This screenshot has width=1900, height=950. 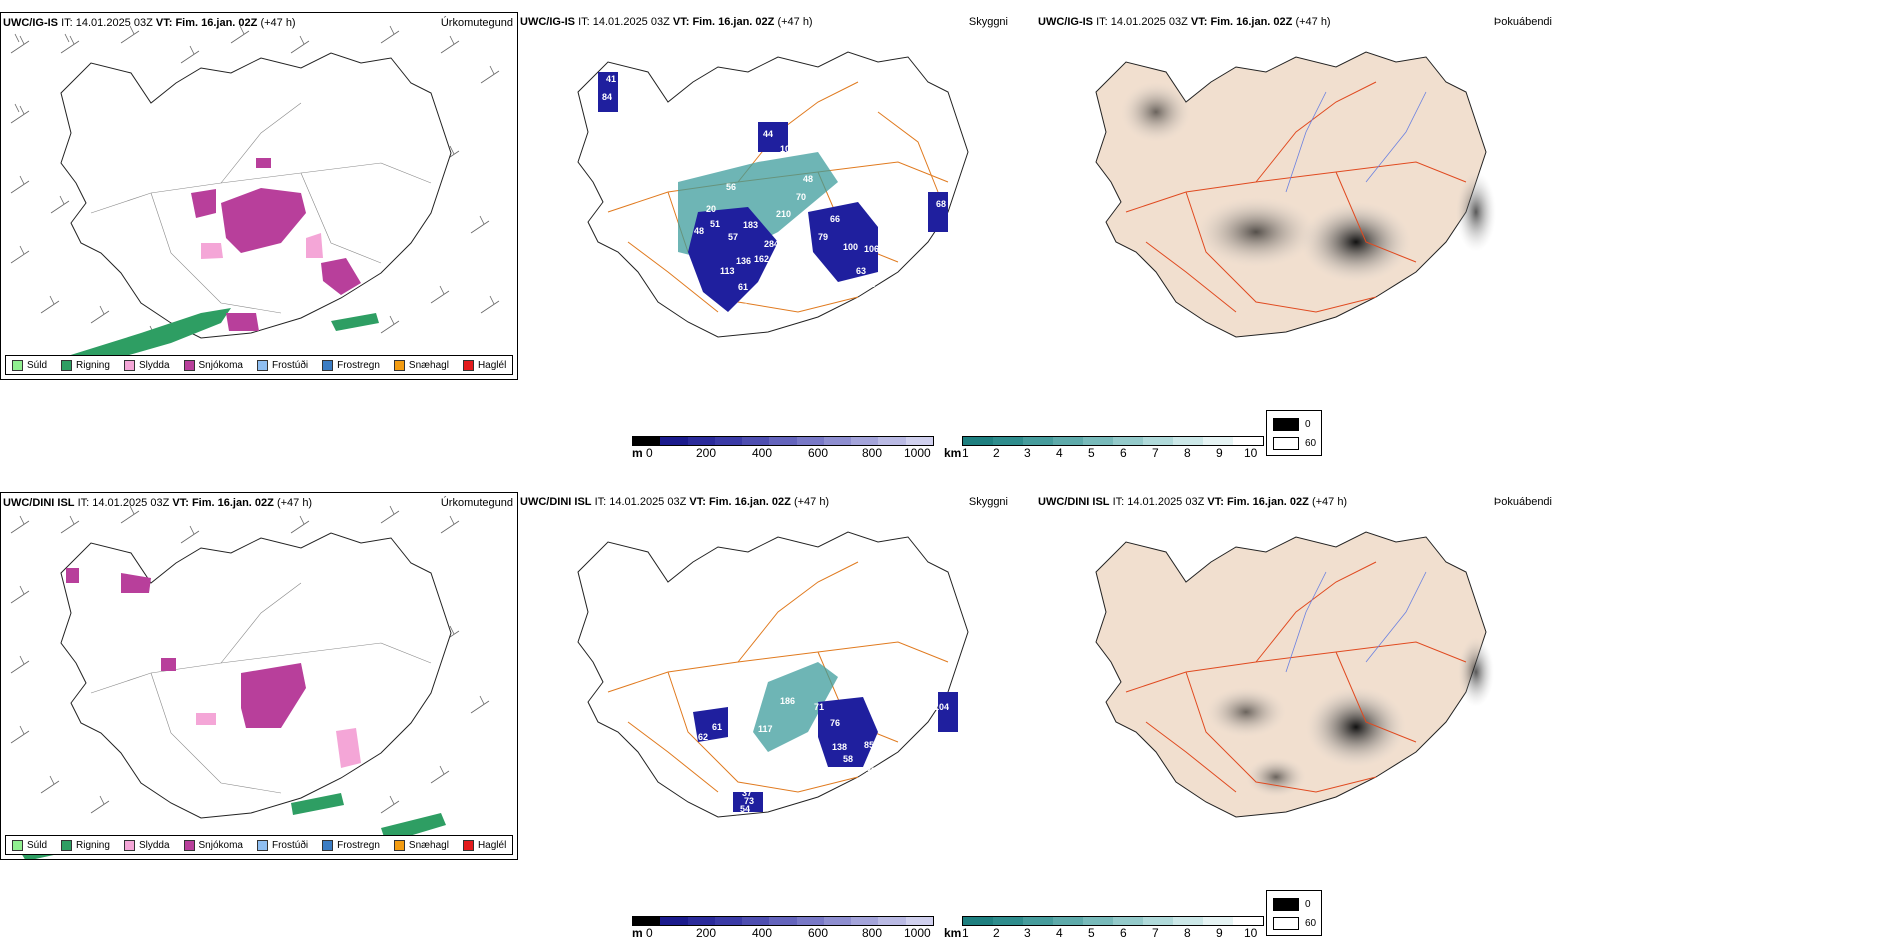 I want to click on cloud-label: 56, so click(x=731, y=187).